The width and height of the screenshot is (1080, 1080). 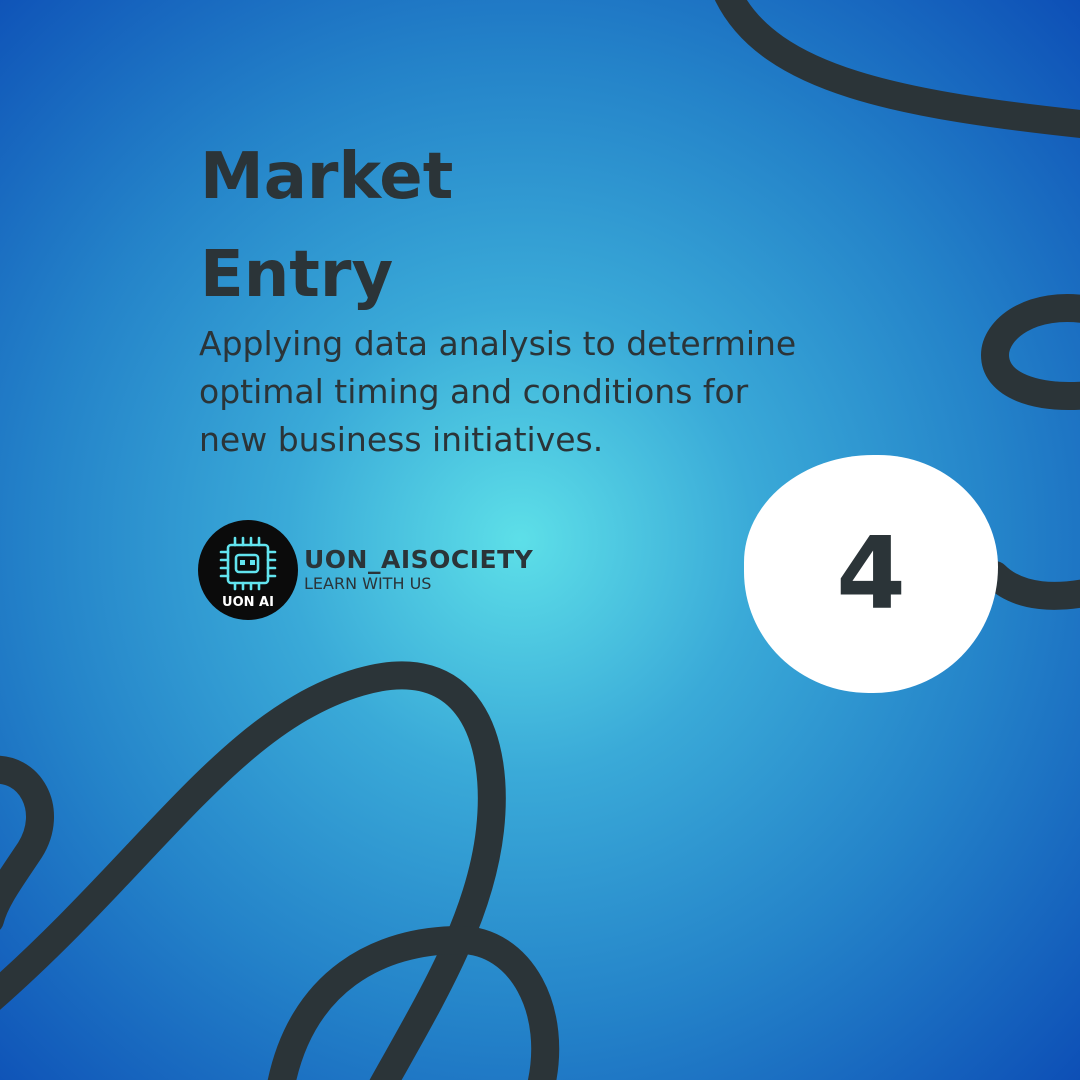 I want to click on brand-text: UON_AISOCIETY LEARN WITH US, so click(x=418, y=570).